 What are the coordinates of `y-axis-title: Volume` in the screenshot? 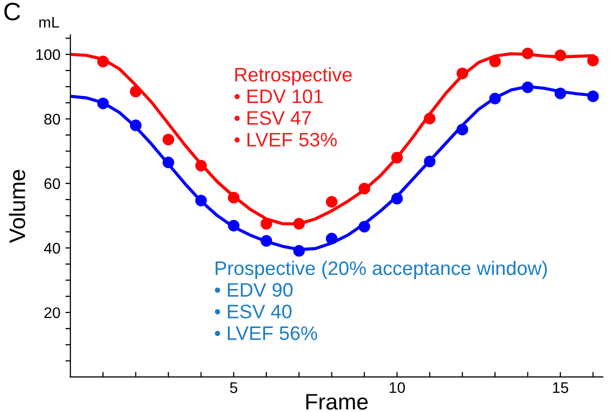 It's located at (17, 206).